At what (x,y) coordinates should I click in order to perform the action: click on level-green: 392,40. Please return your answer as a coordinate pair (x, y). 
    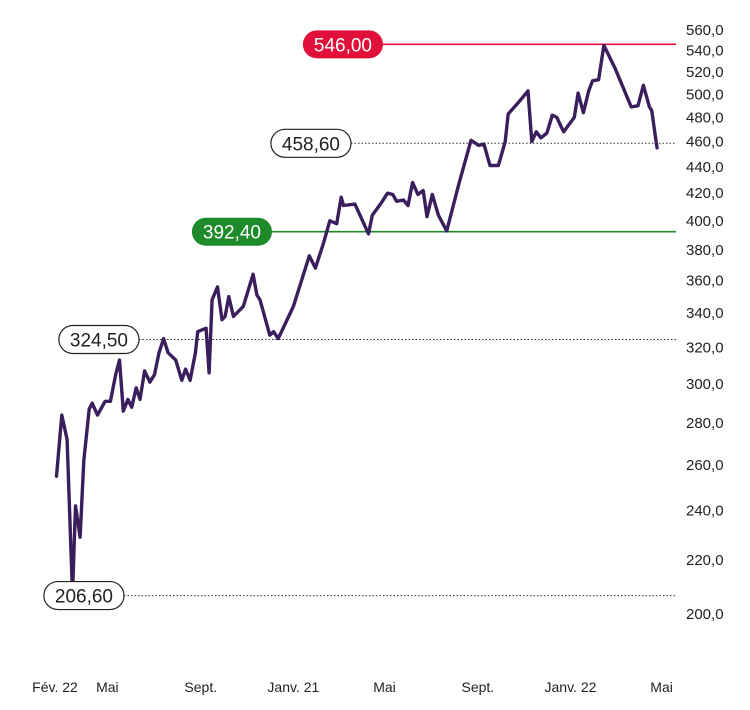
    Looking at the image, I should click on (231, 231).